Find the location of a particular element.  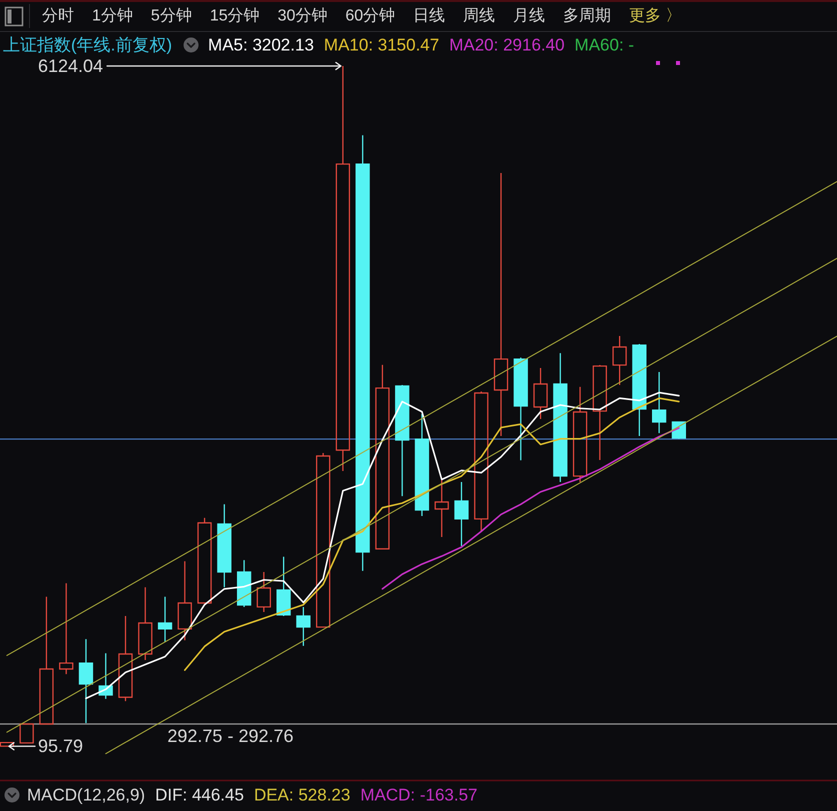

text: 1分钟 is located at coordinates (112, 16).